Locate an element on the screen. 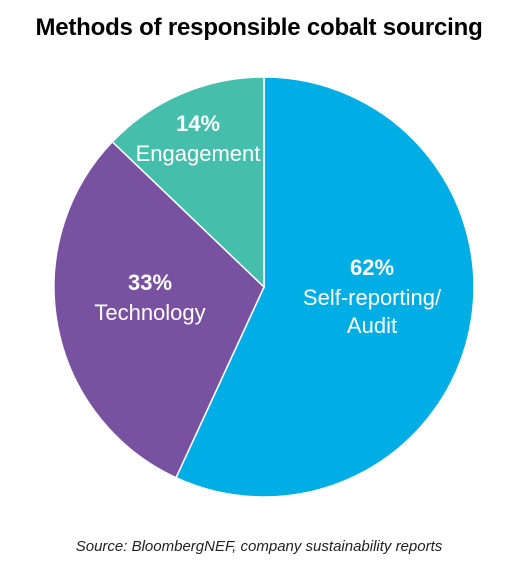 This screenshot has width=518, height=573. slice-name-label-1-line-2: Audit is located at coordinates (372, 325).